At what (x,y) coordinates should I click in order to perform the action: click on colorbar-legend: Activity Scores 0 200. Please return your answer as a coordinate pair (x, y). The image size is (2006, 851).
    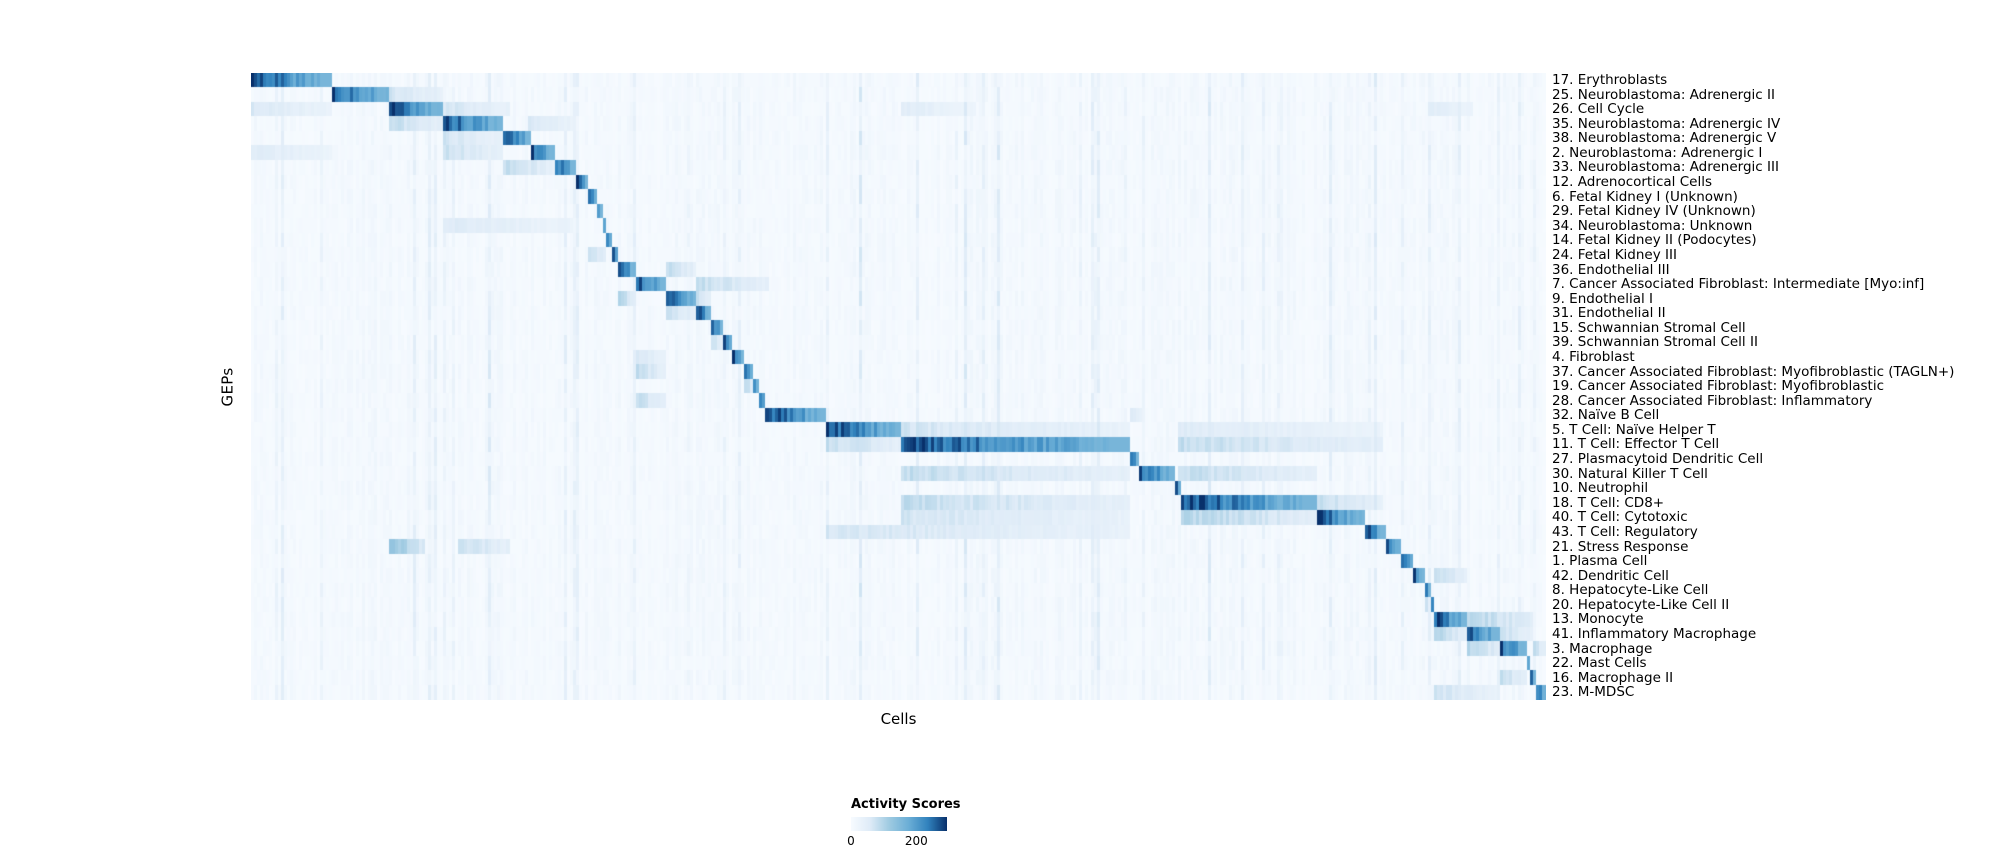
    Looking at the image, I should click on (929, 823).